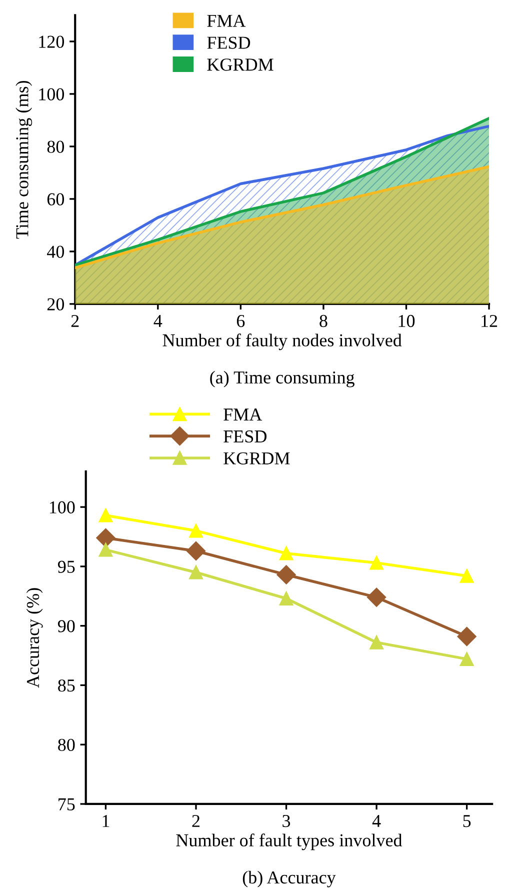 The width and height of the screenshot is (511, 894). Describe the element at coordinates (66, 685) in the screenshot. I see `y-tick-label: 85` at that location.